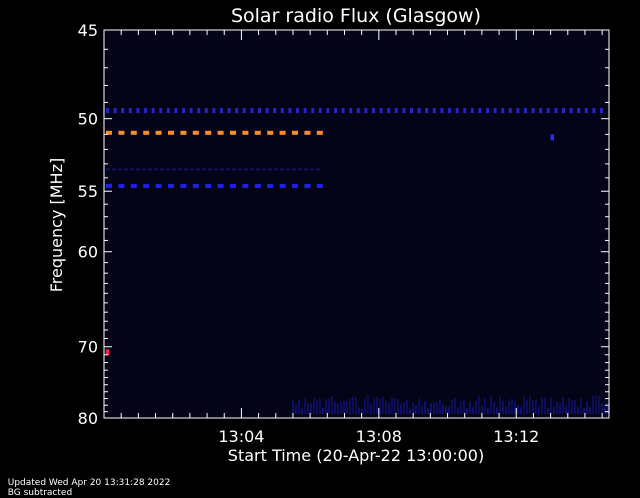  I want to click on y-tick-label: 55, so click(88, 191).